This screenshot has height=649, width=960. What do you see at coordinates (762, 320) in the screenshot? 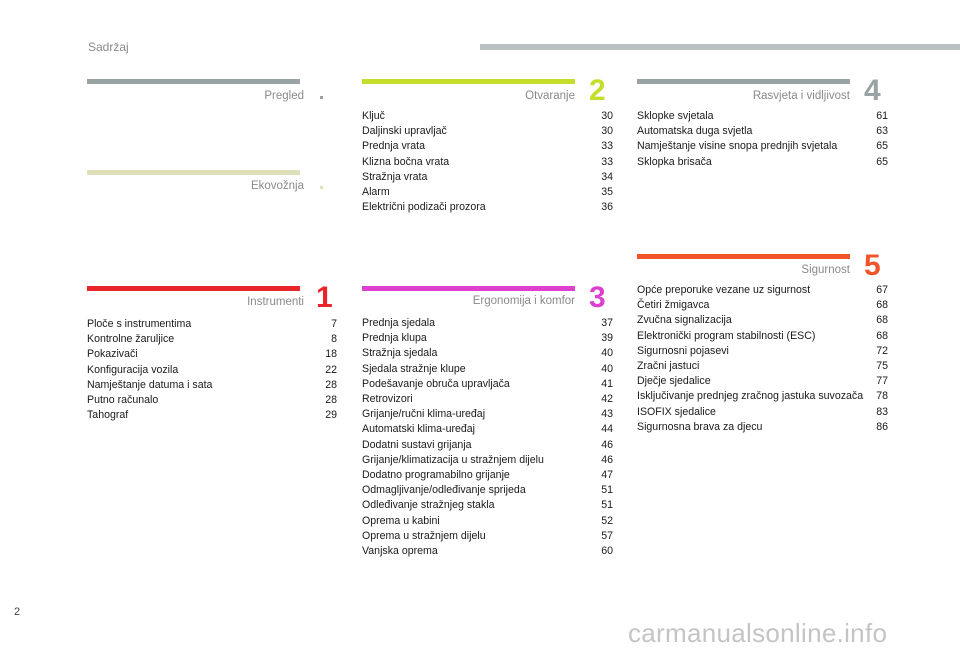
I see `toc-entry: Zvučna signalizacija 68` at bounding box center [762, 320].